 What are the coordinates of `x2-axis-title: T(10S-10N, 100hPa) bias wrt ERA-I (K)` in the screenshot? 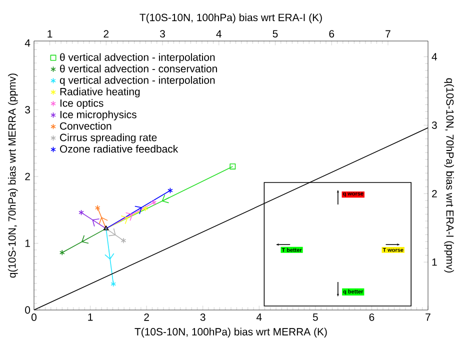 It's located at (231, 18).